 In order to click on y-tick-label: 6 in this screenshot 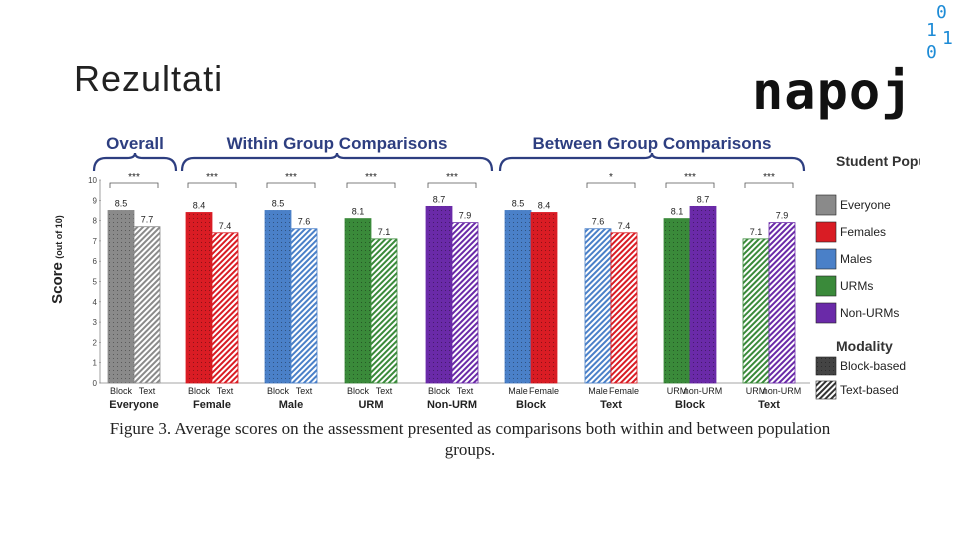, I will do `click(95, 261)`.